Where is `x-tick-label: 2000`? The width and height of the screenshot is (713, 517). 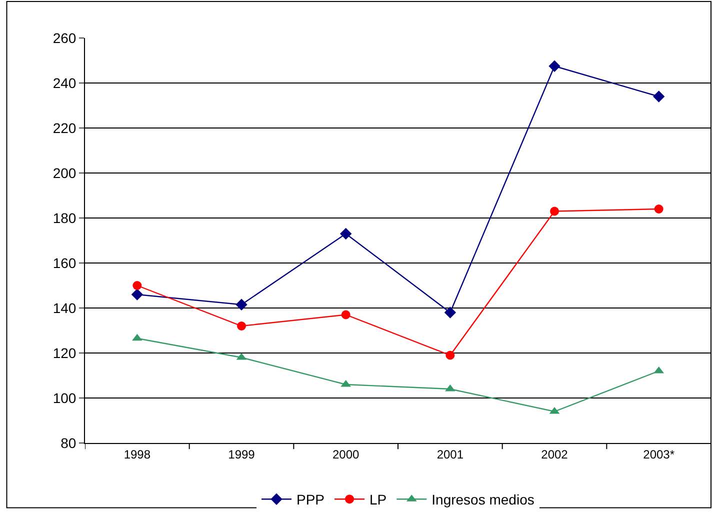 x-tick-label: 2000 is located at coordinates (346, 454).